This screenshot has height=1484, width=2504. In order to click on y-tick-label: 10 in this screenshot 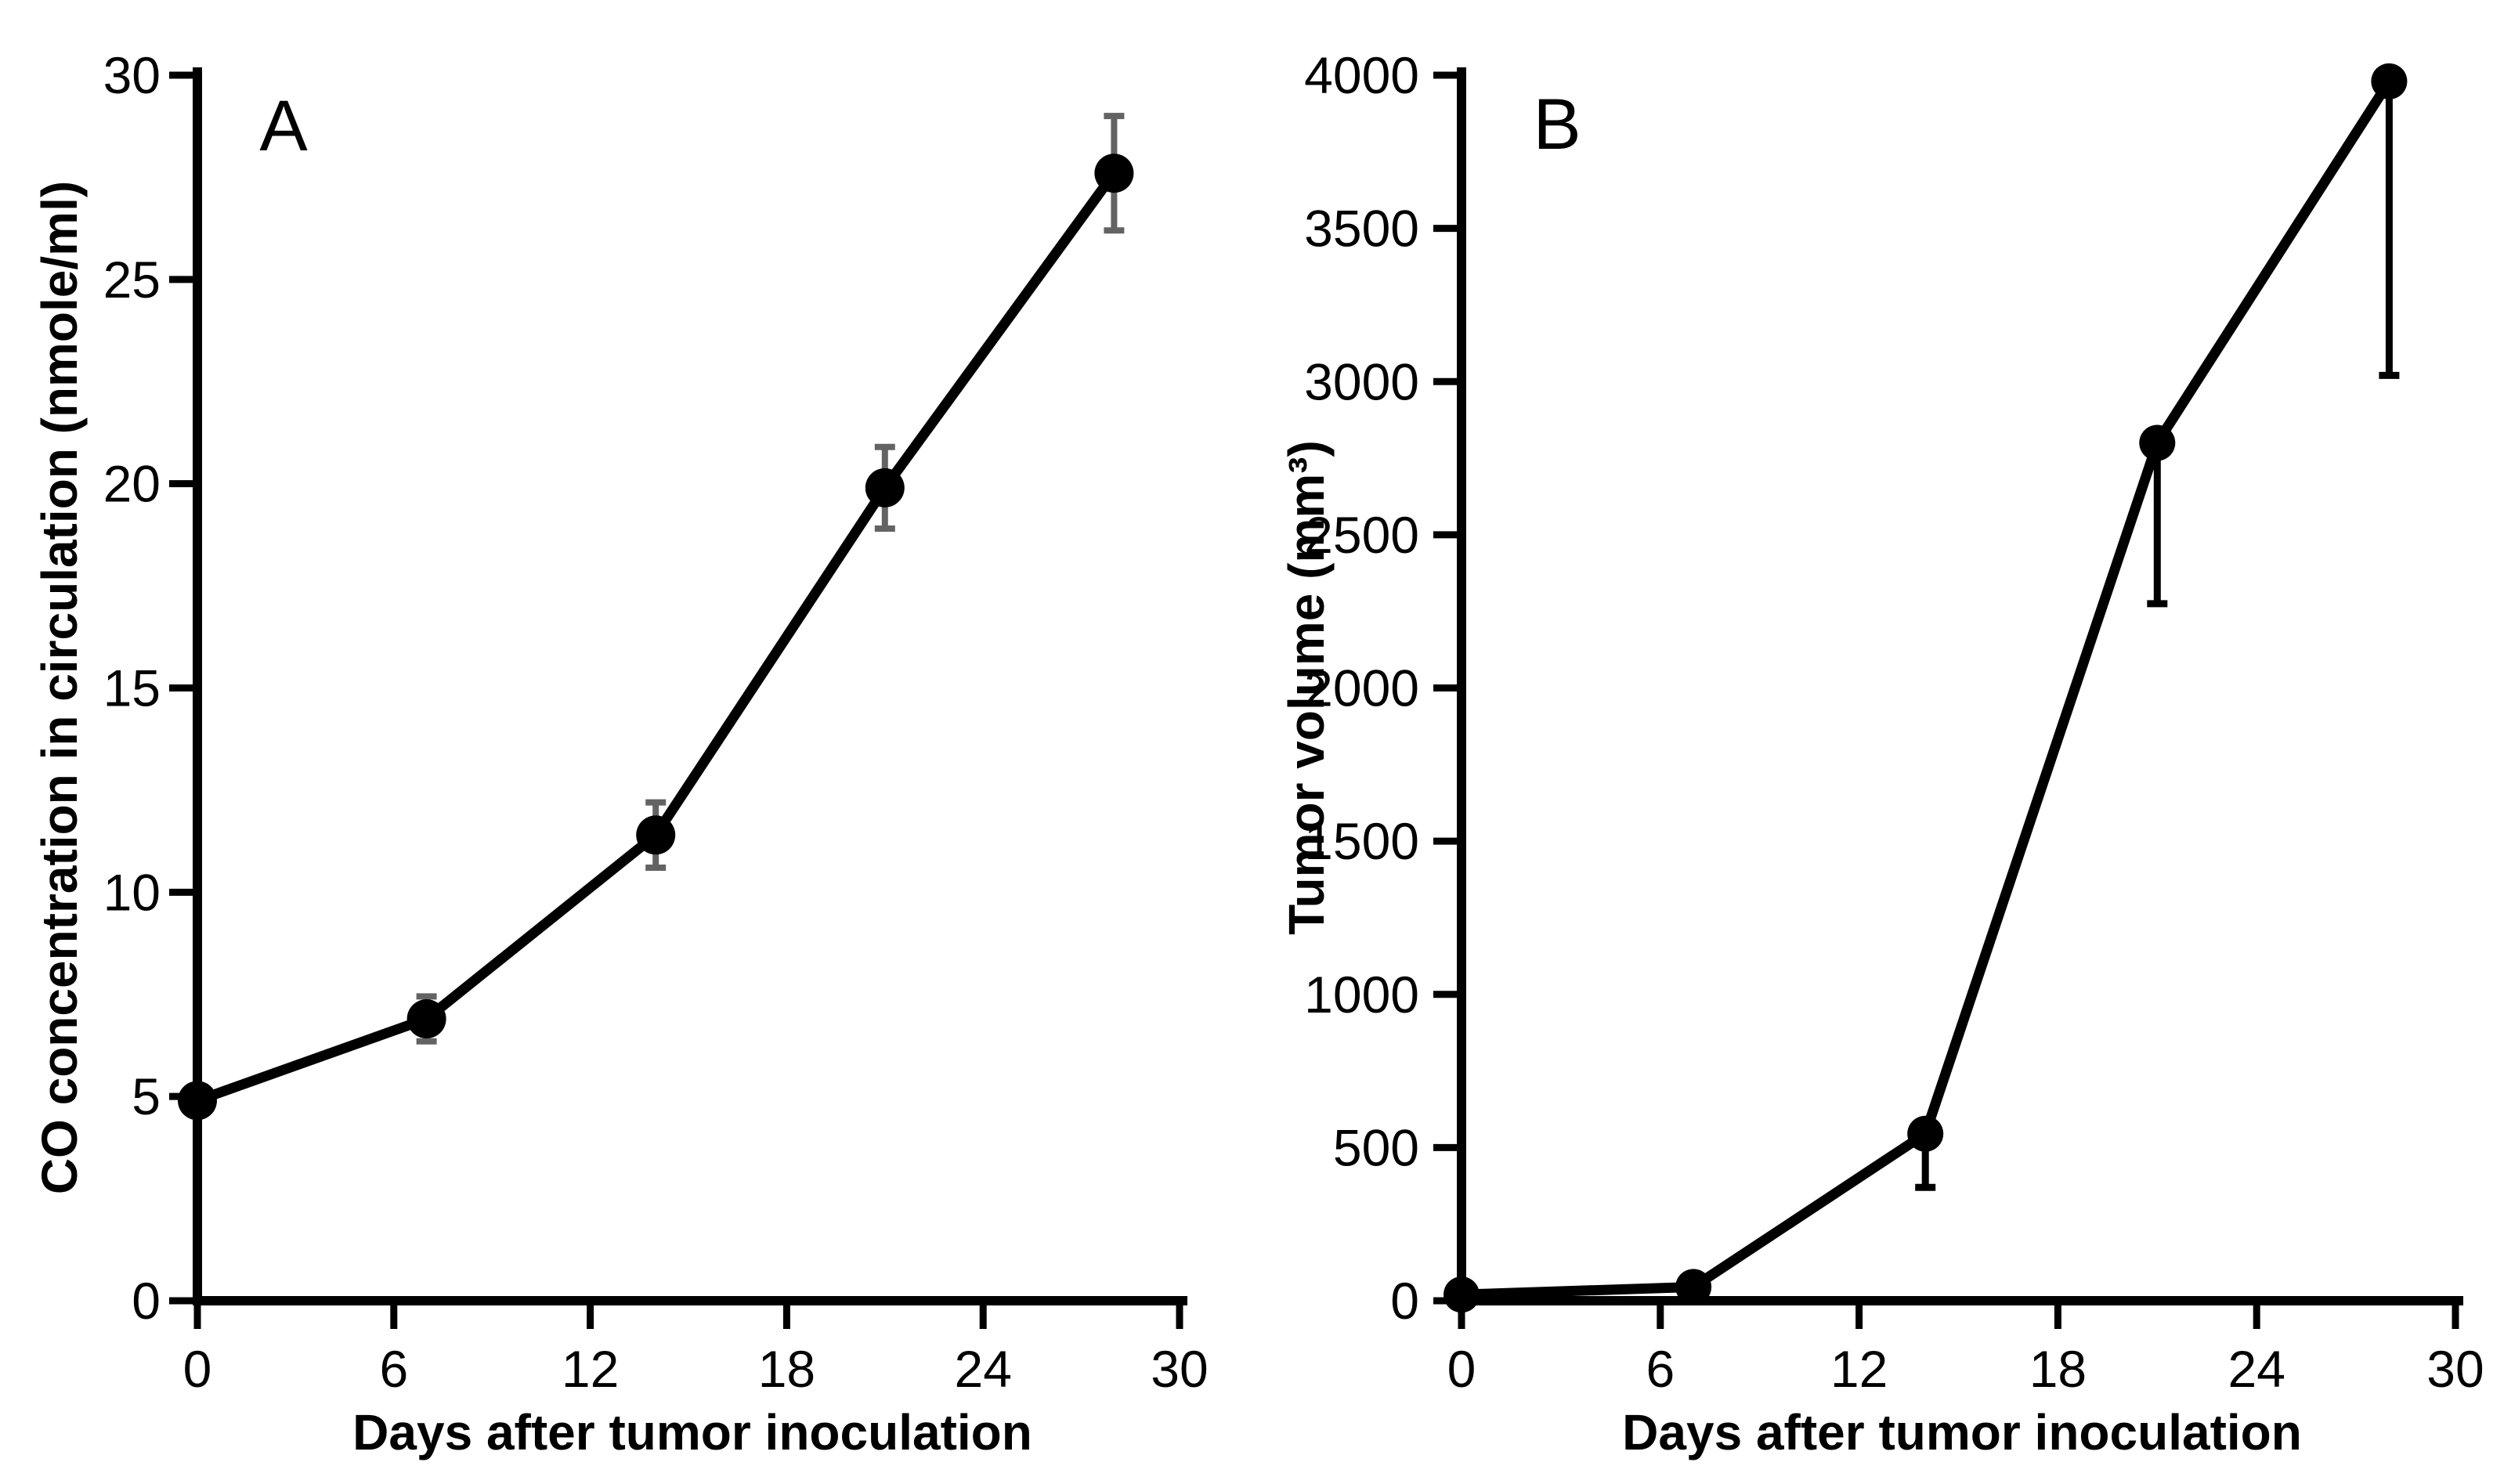, I will do `click(132, 892)`.